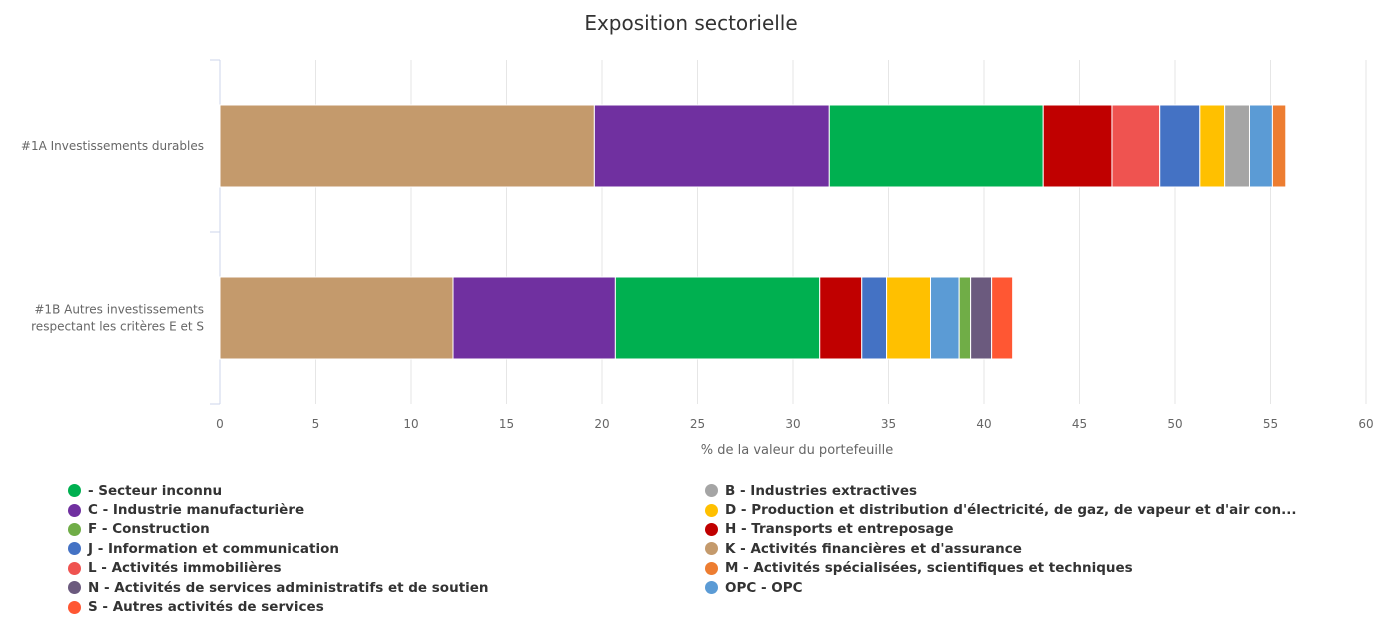  I want to click on legend-label: OPC - OPC, so click(764, 587).